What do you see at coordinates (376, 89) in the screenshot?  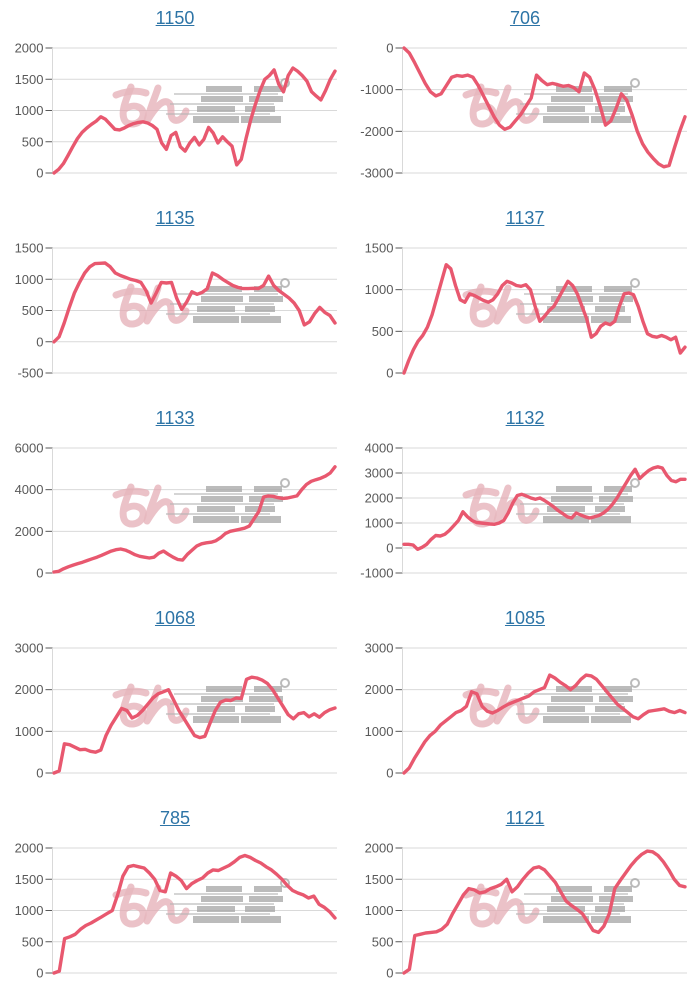 I see `y-axis-label: -1000` at bounding box center [376, 89].